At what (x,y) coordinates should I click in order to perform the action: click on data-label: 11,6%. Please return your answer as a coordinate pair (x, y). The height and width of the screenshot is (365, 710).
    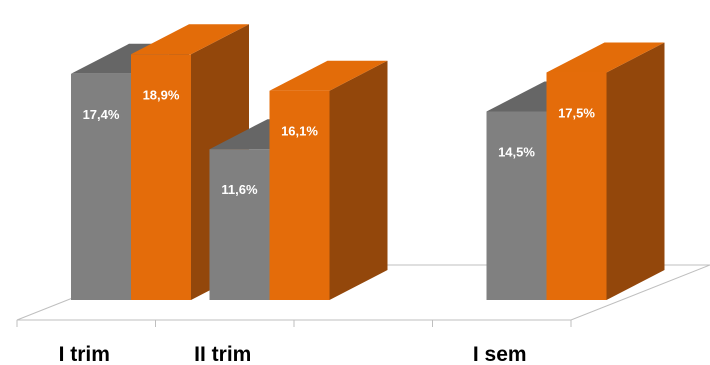
    Looking at the image, I should click on (239, 189).